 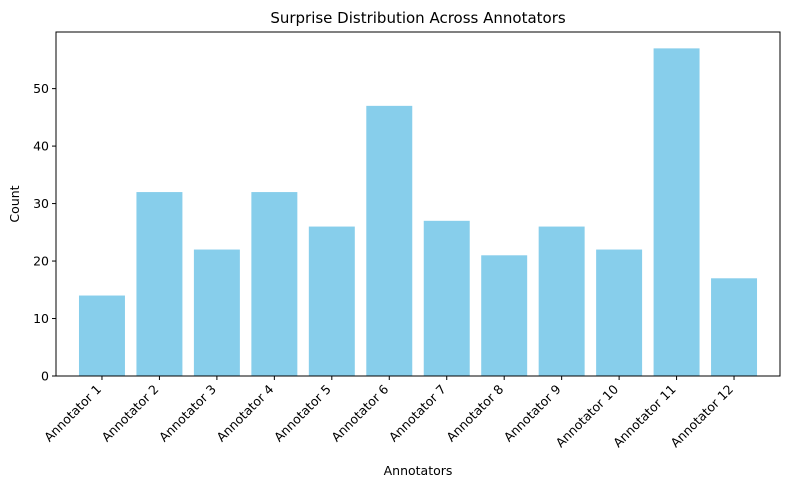 I want to click on x-tick-label: Annotator 9, so click(x=532, y=412).